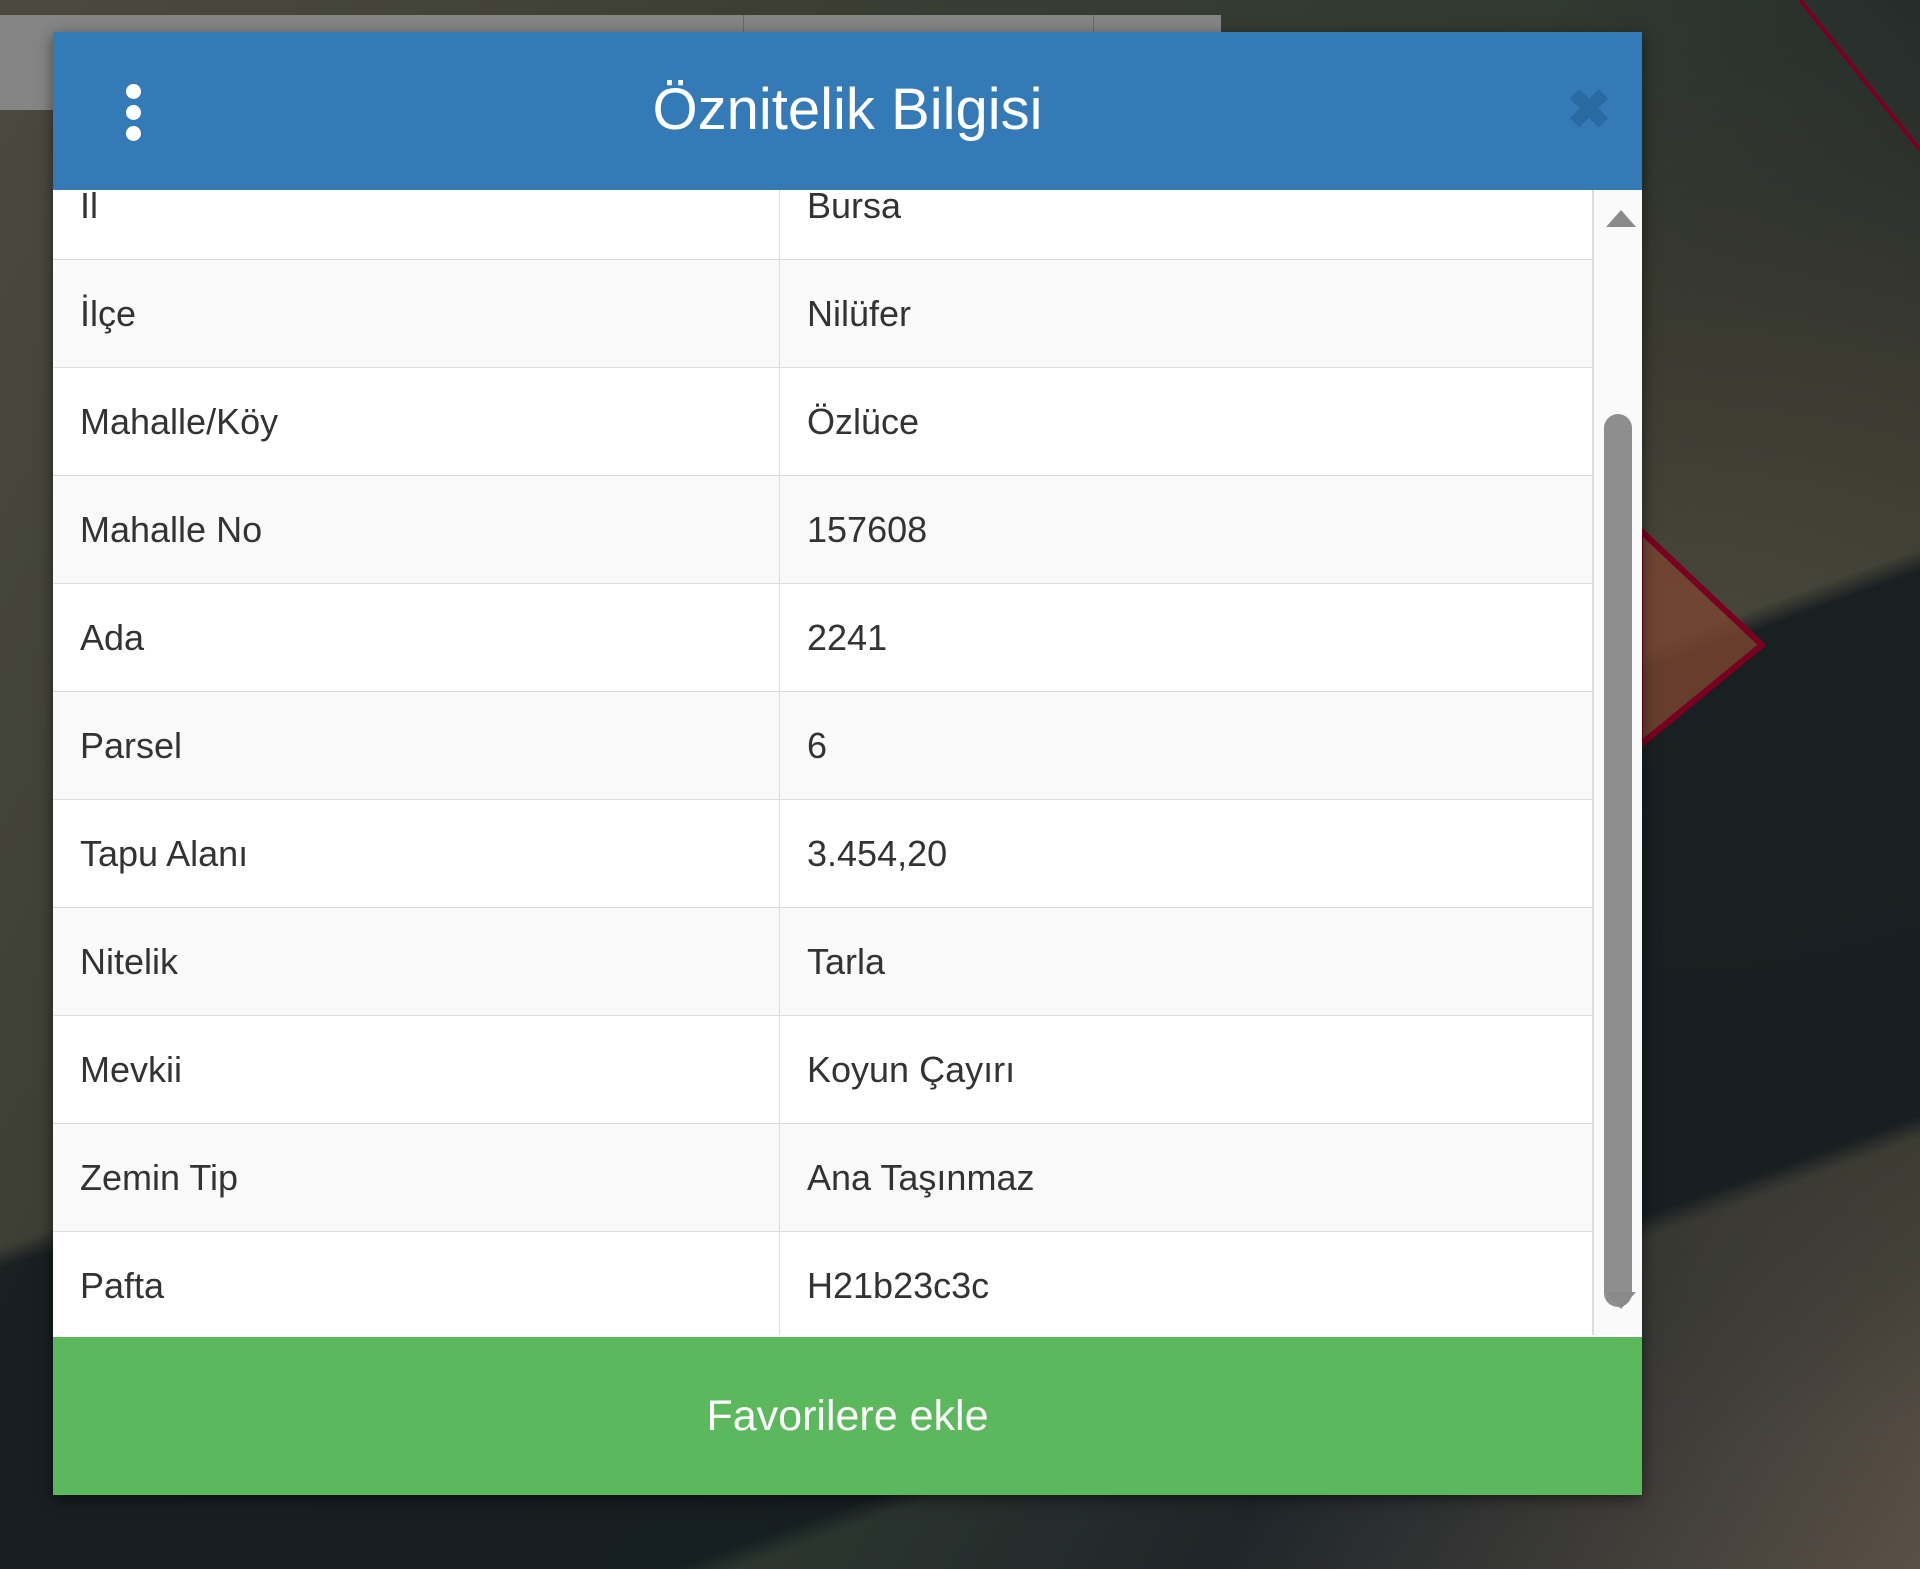  I want to click on table-row: Ada 2241, so click(822, 638).